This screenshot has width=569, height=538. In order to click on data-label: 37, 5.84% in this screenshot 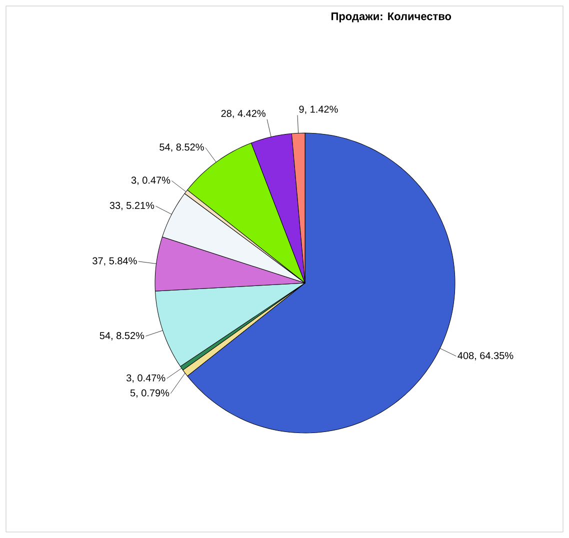, I will do `click(114, 261)`.